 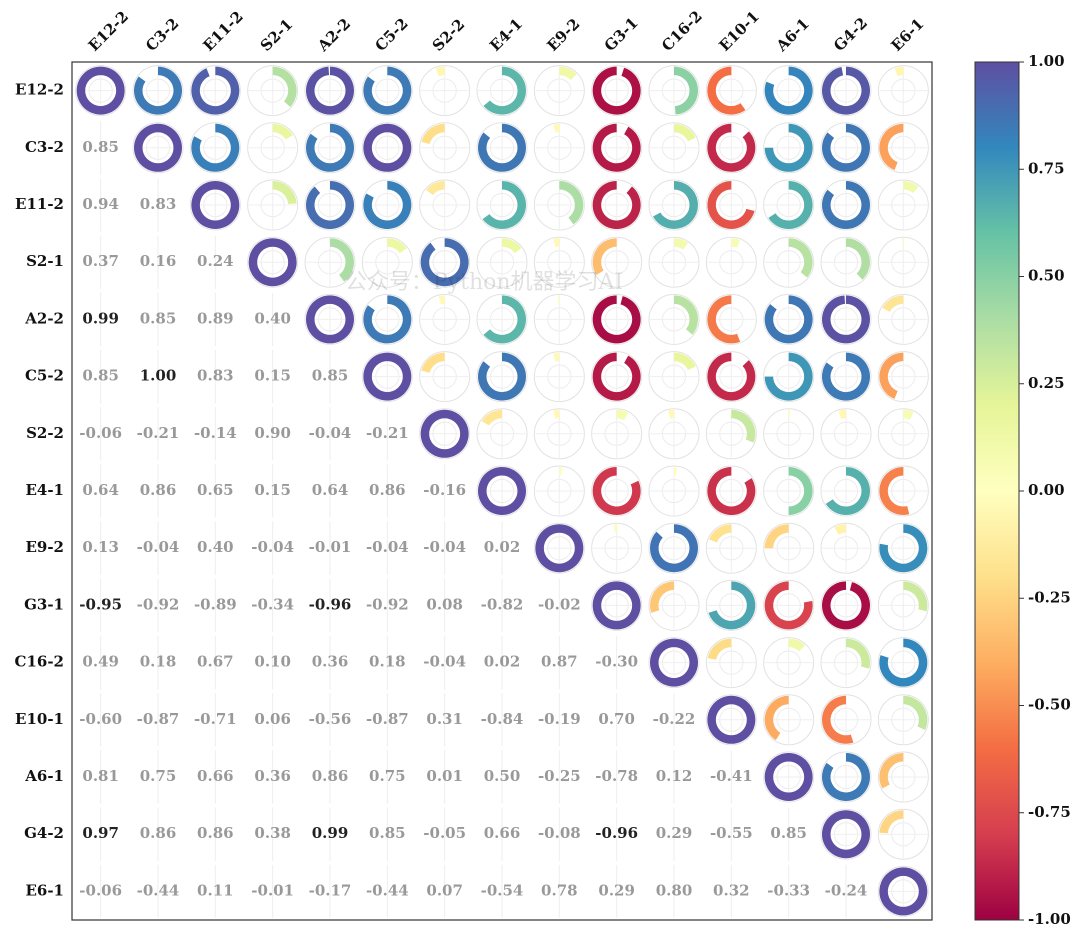 What do you see at coordinates (674, 776) in the screenshot?
I see `value-label: 0.12` at bounding box center [674, 776].